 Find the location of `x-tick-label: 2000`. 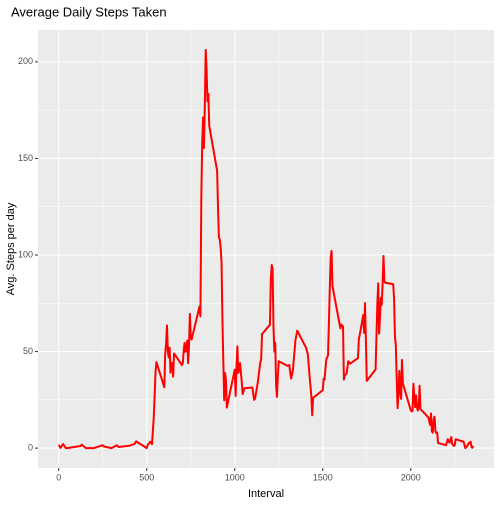

x-tick-label: 2000 is located at coordinates (411, 477).